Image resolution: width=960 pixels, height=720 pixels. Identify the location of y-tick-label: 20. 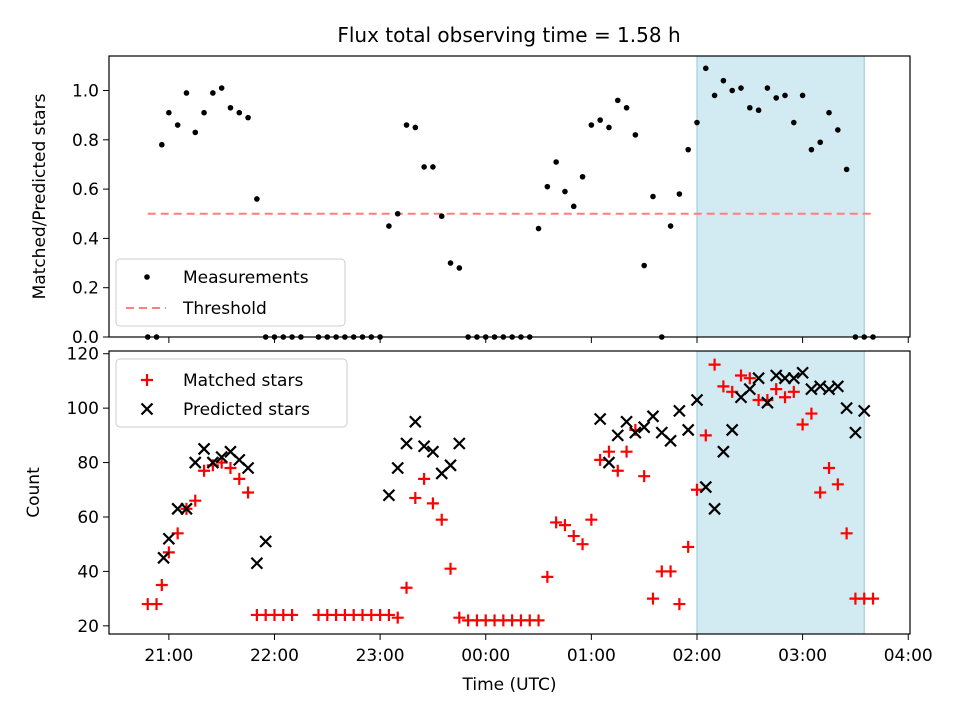
(88, 627).